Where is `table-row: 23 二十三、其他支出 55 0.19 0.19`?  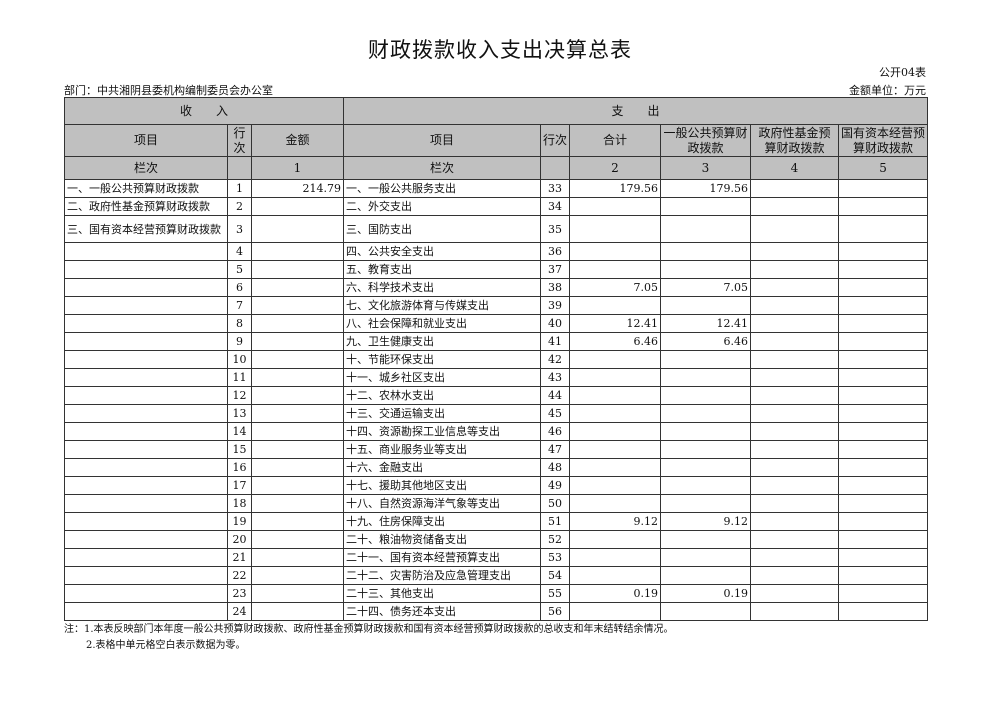
table-row: 23 二十三、其他支出 55 0.19 0.19 is located at coordinates (496, 593).